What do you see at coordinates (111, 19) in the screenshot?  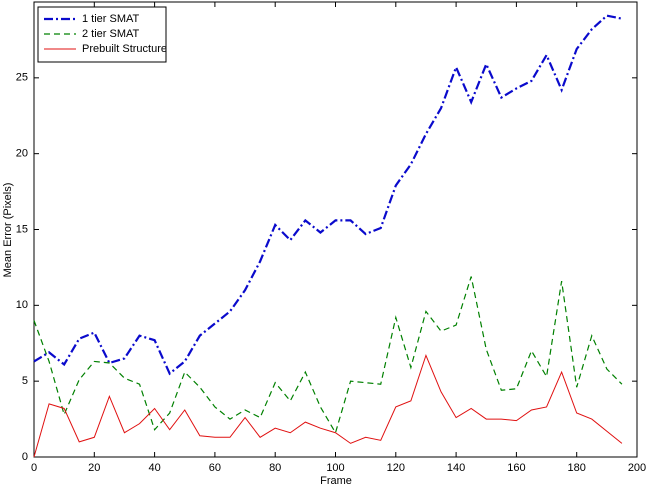 I see `legend-label: 1 tier SMAT` at bounding box center [111, 19].